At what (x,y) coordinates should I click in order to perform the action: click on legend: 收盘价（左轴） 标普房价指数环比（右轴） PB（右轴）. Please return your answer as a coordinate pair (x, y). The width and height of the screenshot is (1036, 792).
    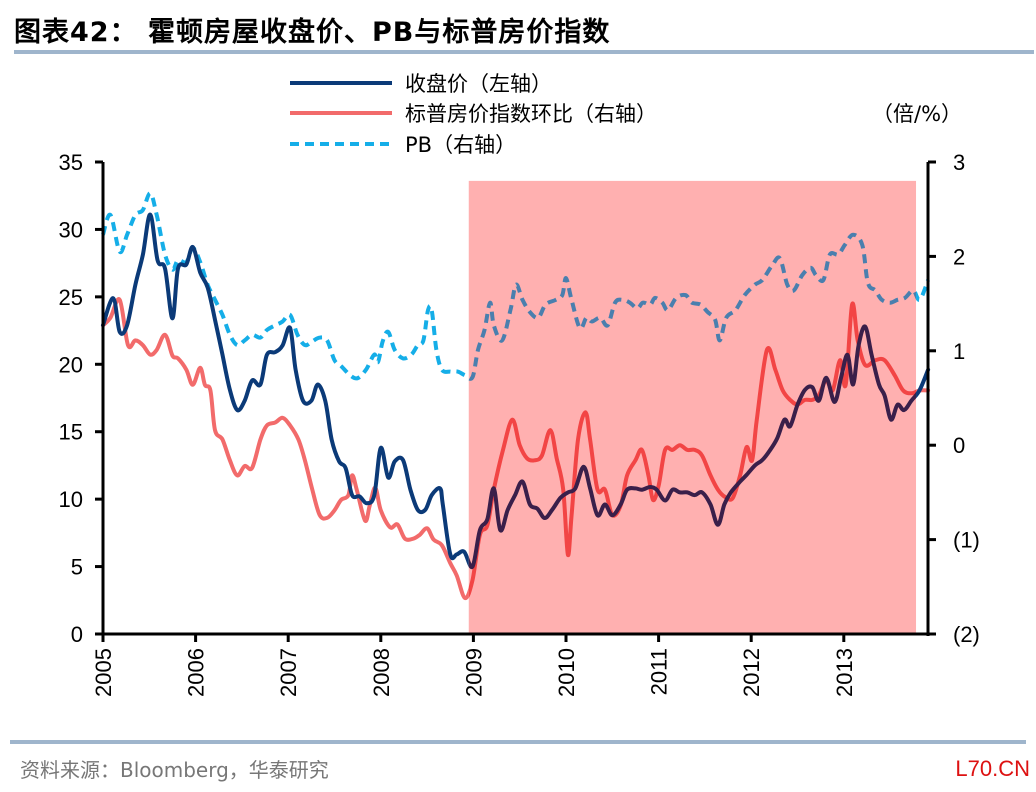
    Looking at the image, I should click on (473, 114).